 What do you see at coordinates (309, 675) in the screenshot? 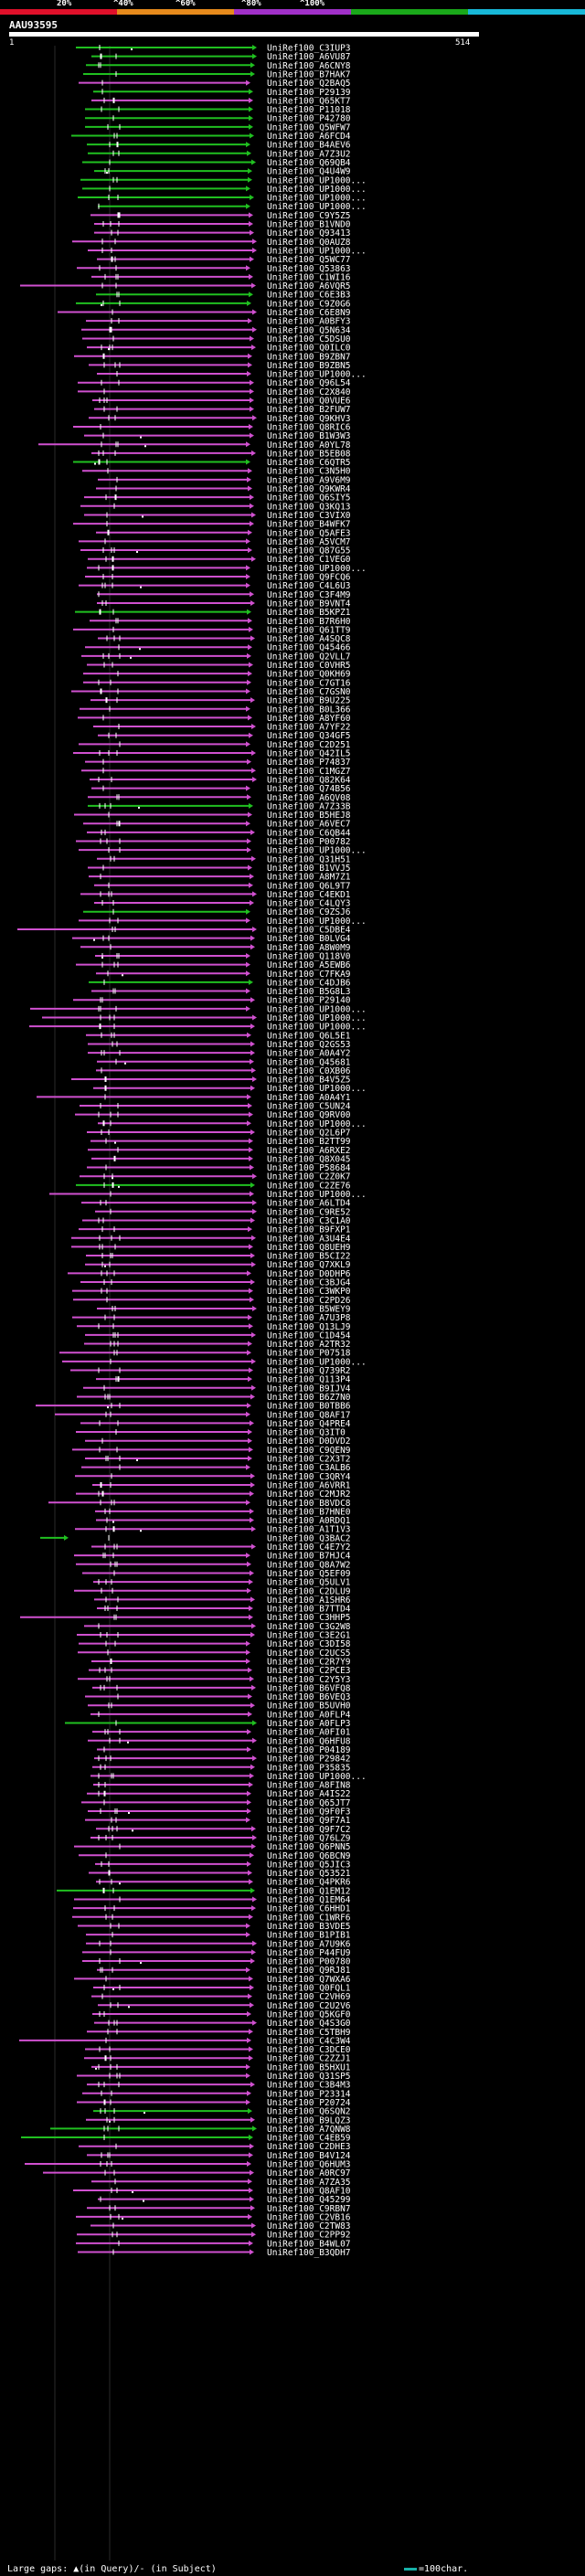
I see `hit-label: UniRef100_Q0KH69` at bounding box center [309, 675].